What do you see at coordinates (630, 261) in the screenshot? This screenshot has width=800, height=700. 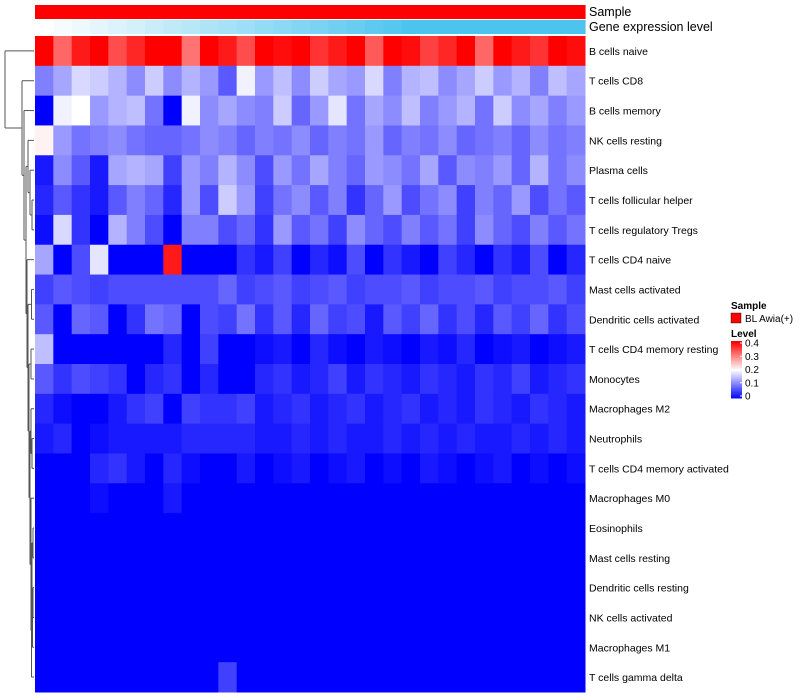 I see `row-label: T cells CD4 naive` at bounding box center [630, 261].